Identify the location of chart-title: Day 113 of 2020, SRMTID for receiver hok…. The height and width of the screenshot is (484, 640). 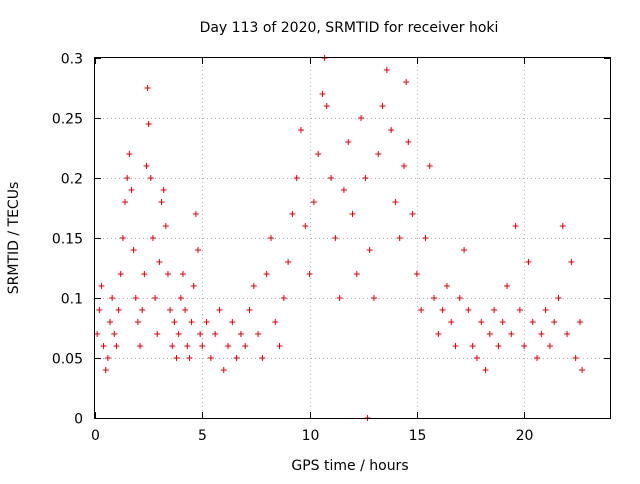
(349, 28).